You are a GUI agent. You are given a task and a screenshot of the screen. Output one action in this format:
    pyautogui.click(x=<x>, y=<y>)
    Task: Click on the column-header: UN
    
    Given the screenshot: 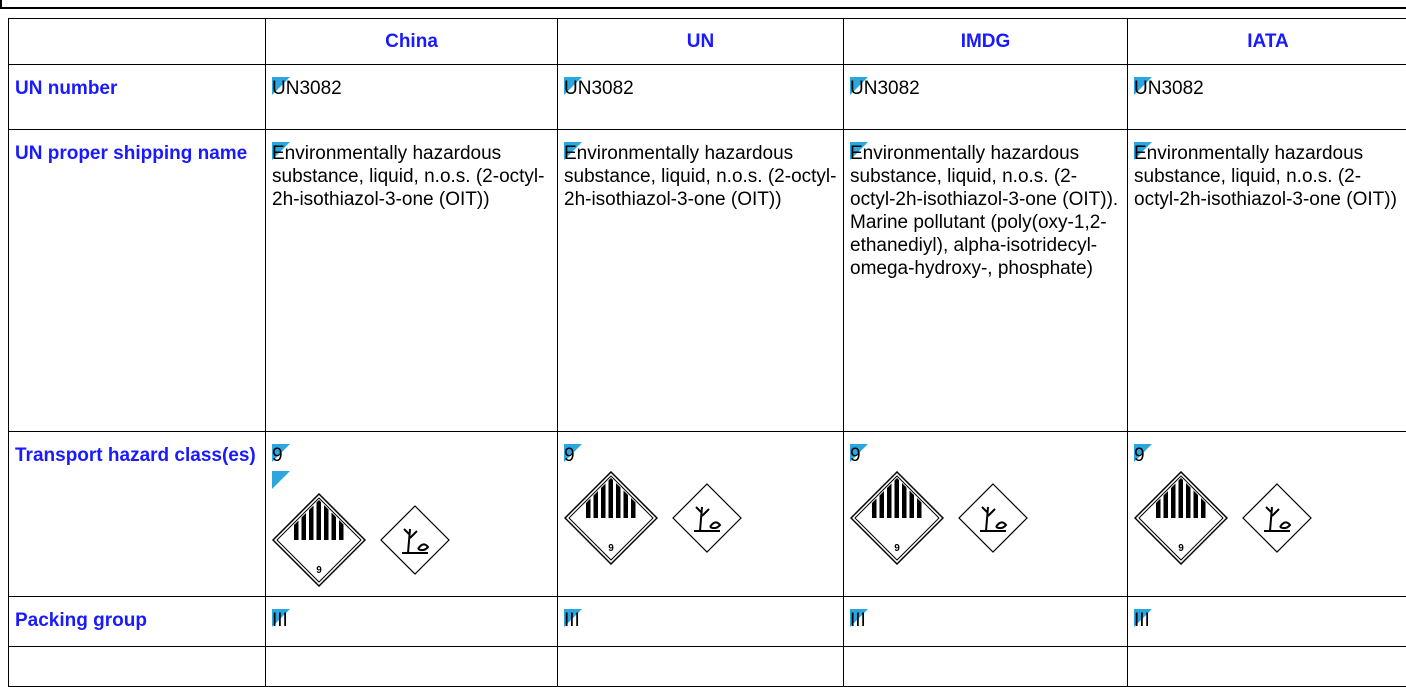 What is the action you would take?
    pyautogui.click(x=701, y=42)
    